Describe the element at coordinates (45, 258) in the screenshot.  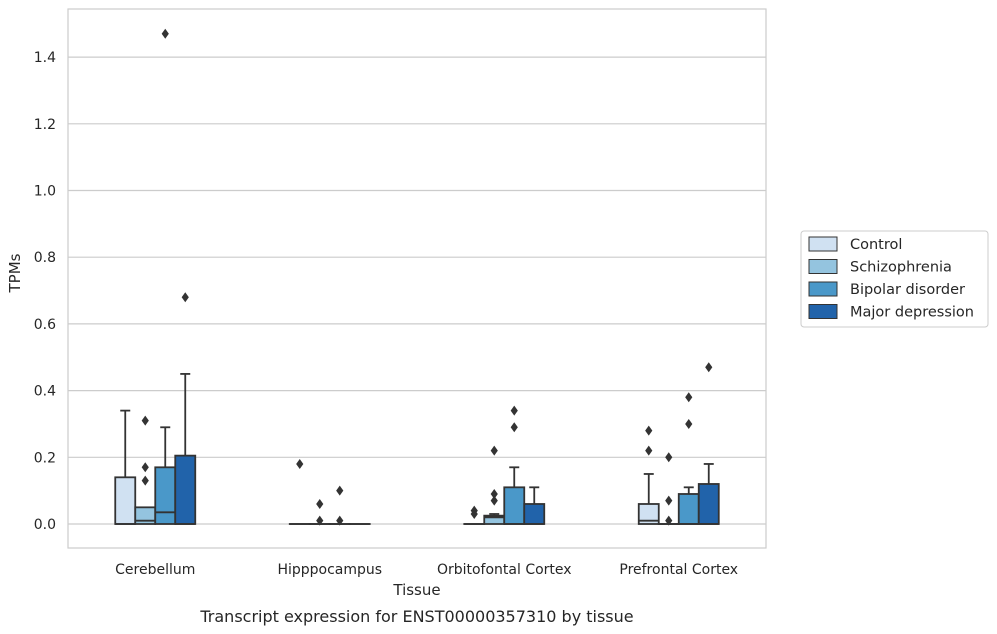
I see `y-tick-label: 0.8` at that location.